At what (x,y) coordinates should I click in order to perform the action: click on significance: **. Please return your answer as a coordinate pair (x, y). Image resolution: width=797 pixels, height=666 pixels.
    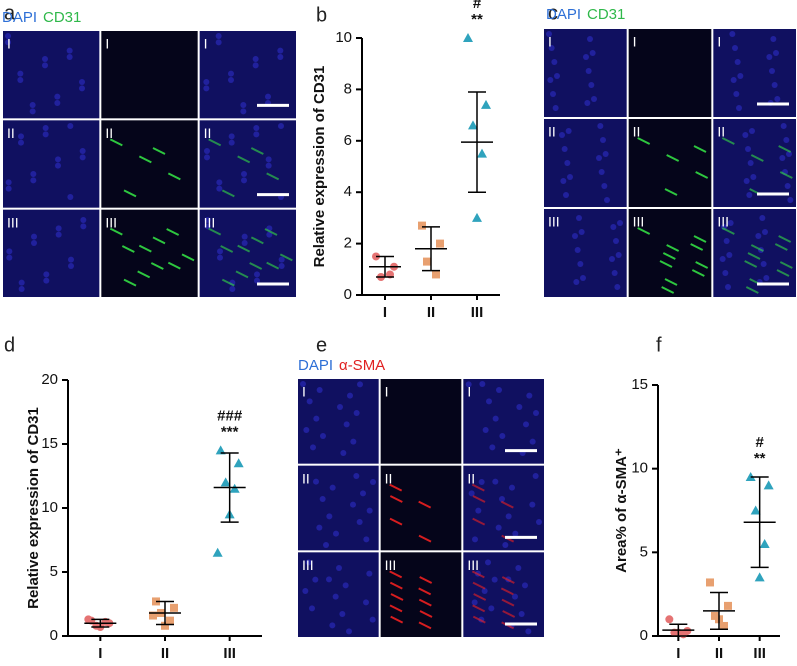
    Looking at the image, I should click on (477, 19).